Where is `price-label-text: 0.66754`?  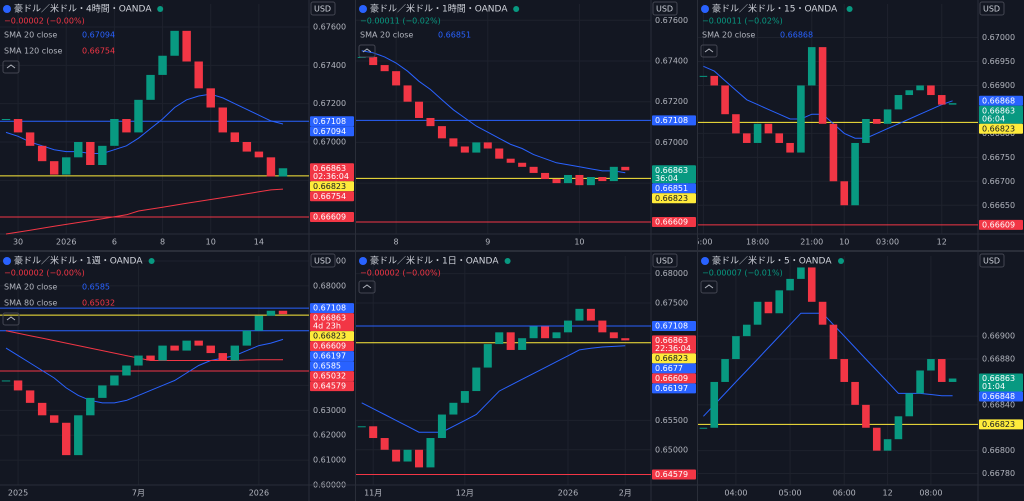
price-label-text: 0.66754 is located at coordinates (329, 196).